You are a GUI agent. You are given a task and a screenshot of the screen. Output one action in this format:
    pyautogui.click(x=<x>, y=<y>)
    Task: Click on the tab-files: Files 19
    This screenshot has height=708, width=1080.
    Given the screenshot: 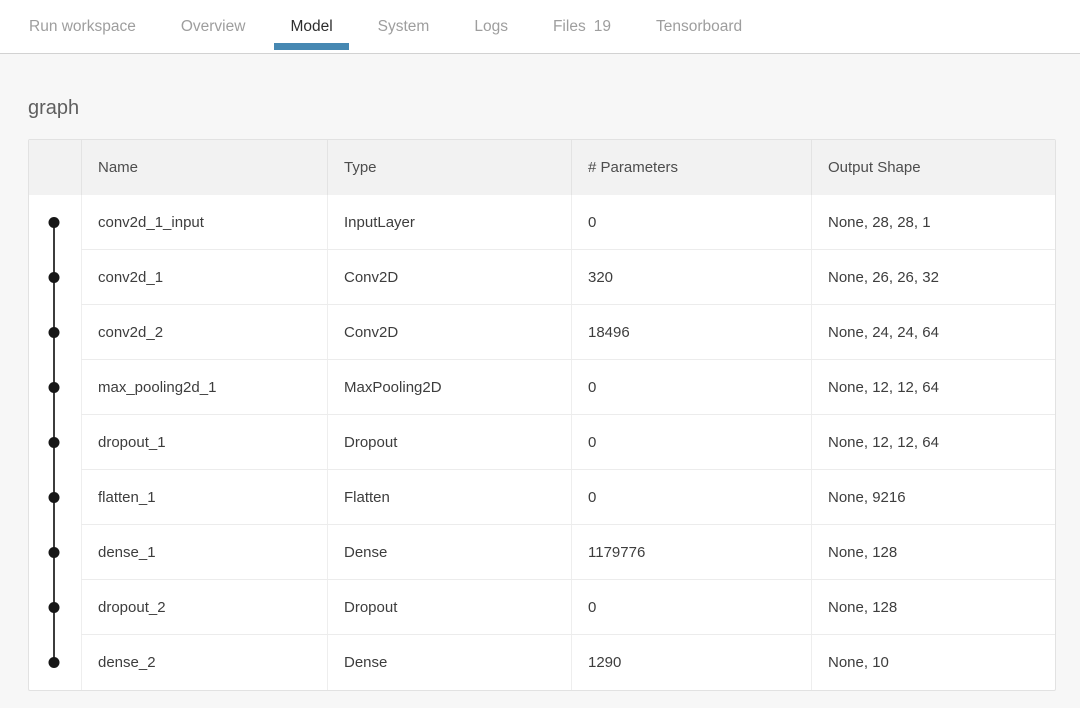 What is the action you would take?
    pyautogui.click(x=582, y=26)
    